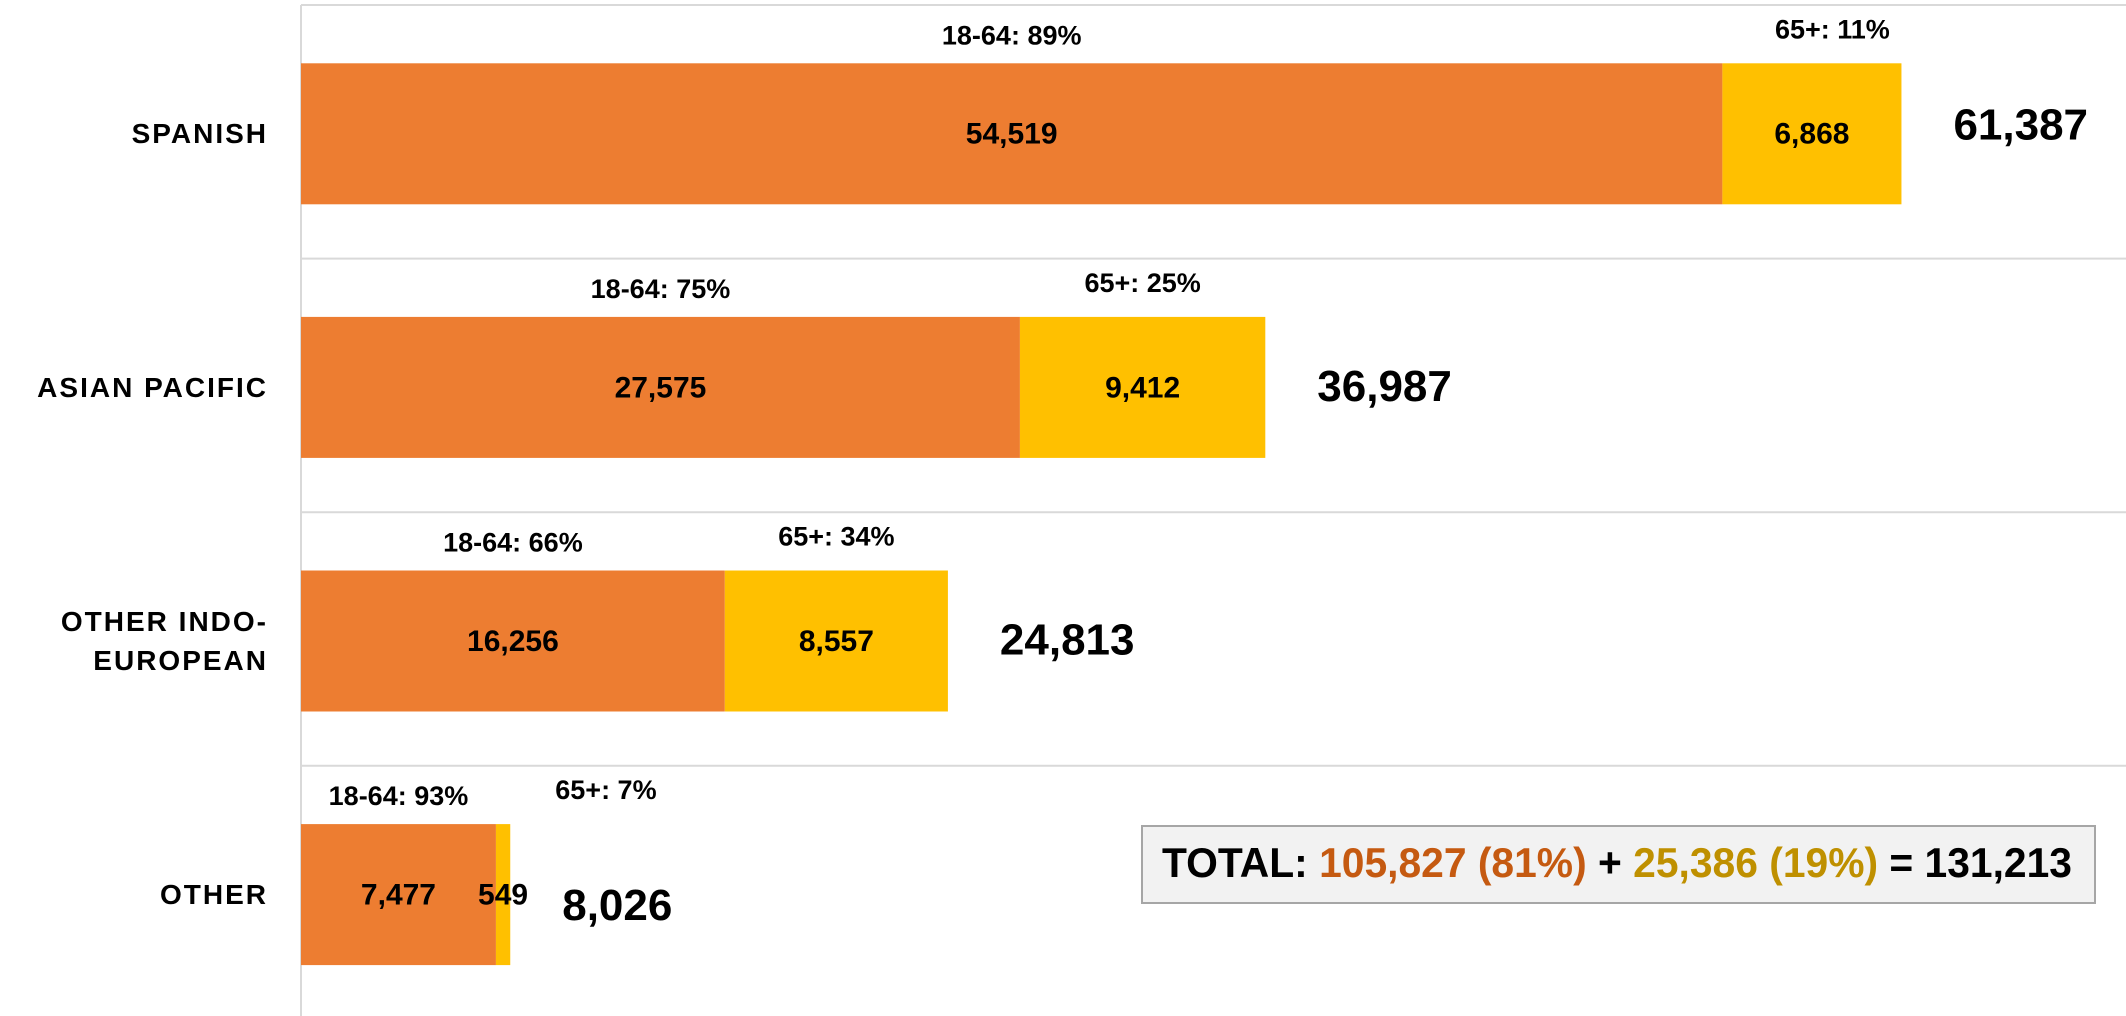  I want to click on bar-value-label: 9,412, so click(1142, 387).